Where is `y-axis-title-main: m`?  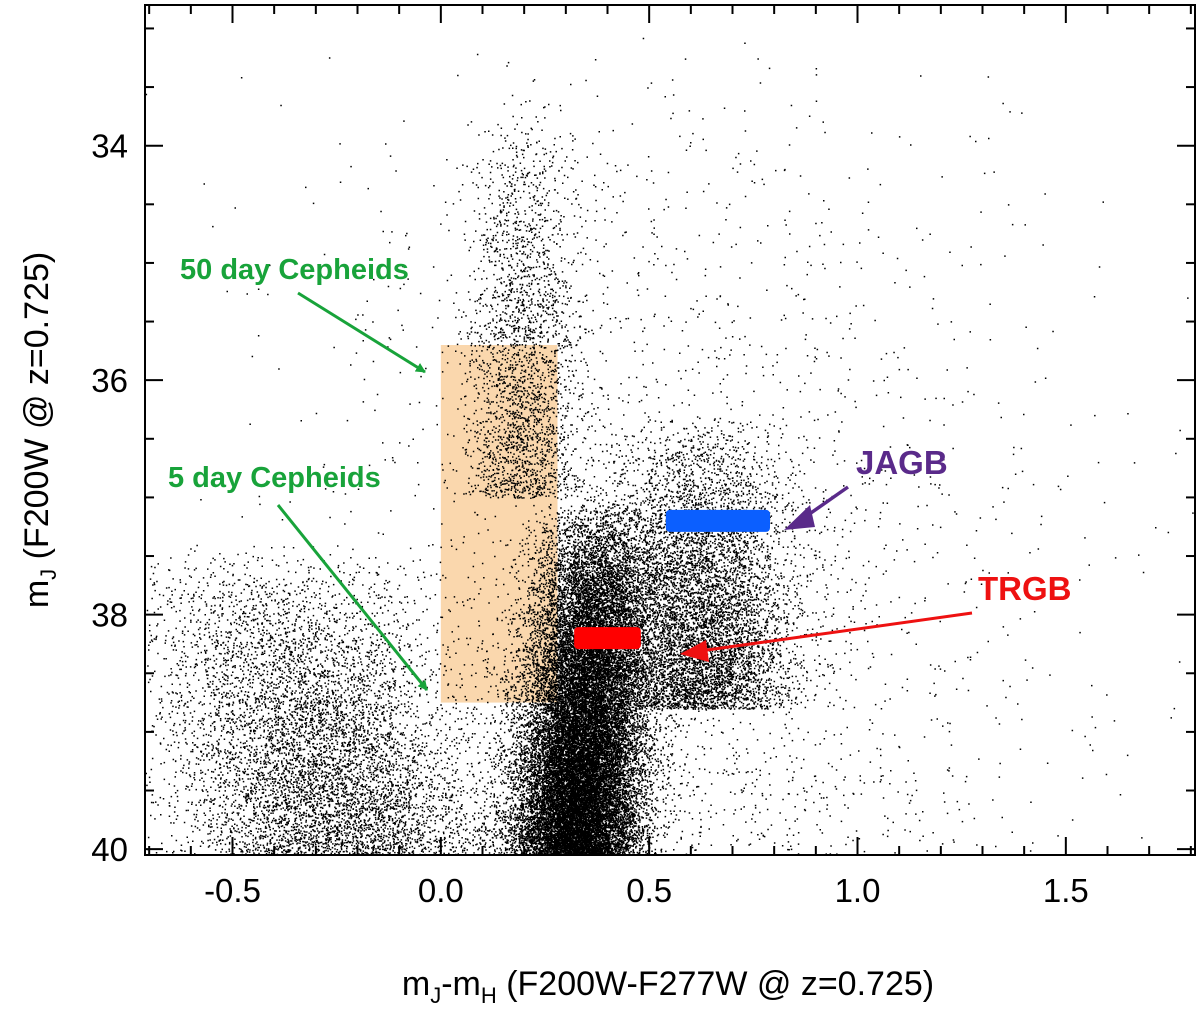 y-axis-title-main: m is located at coordinates (37, 594).